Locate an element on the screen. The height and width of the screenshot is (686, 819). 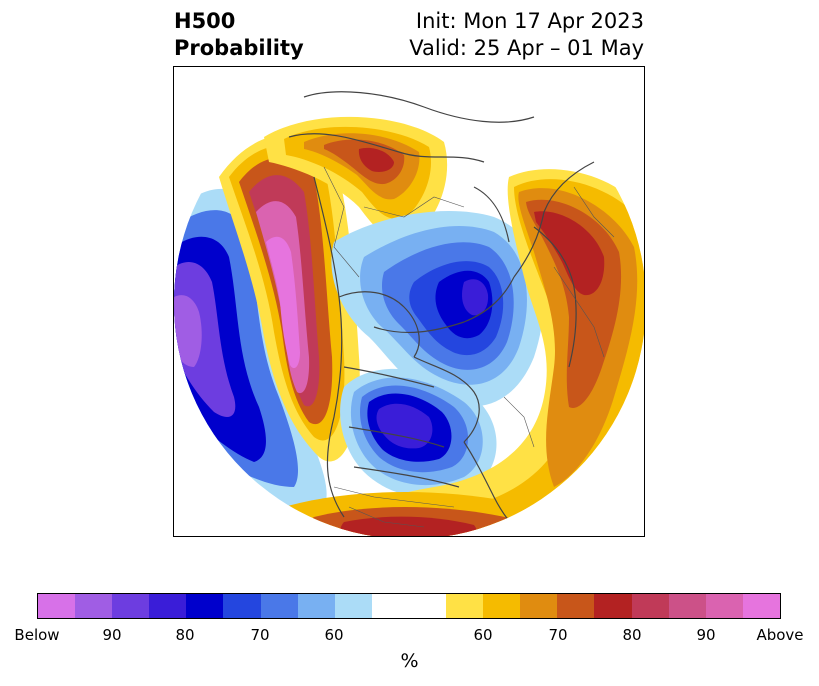
southern-us-above-anomaly is located at coordinates (414, 514).